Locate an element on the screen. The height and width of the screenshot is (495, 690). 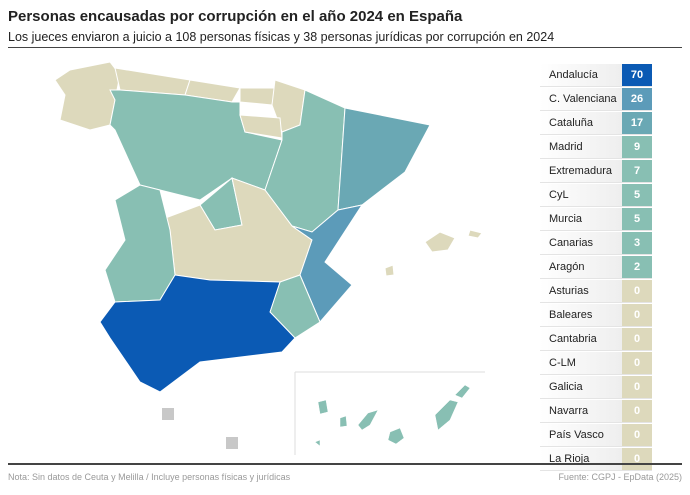
region-label: País Vasco is located at coordinates (581, 435).